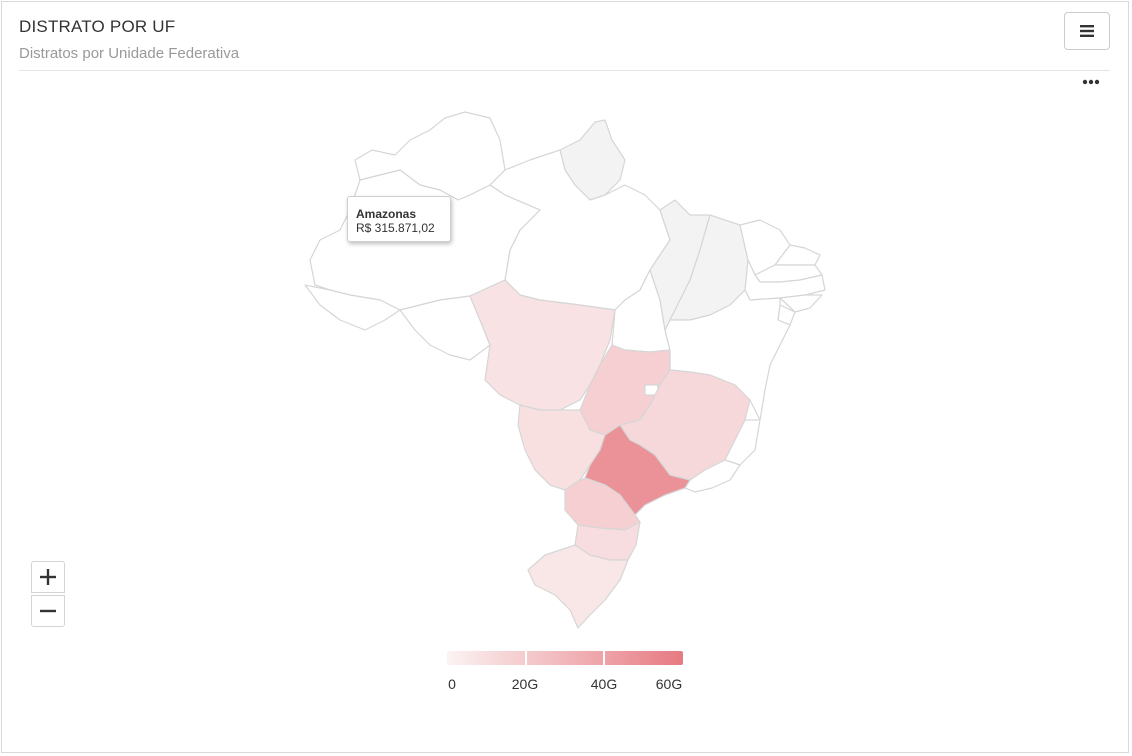 The height and width of the screenshot is (756, 1132). I want to click on state-sao-paulo, so click(637, 470).